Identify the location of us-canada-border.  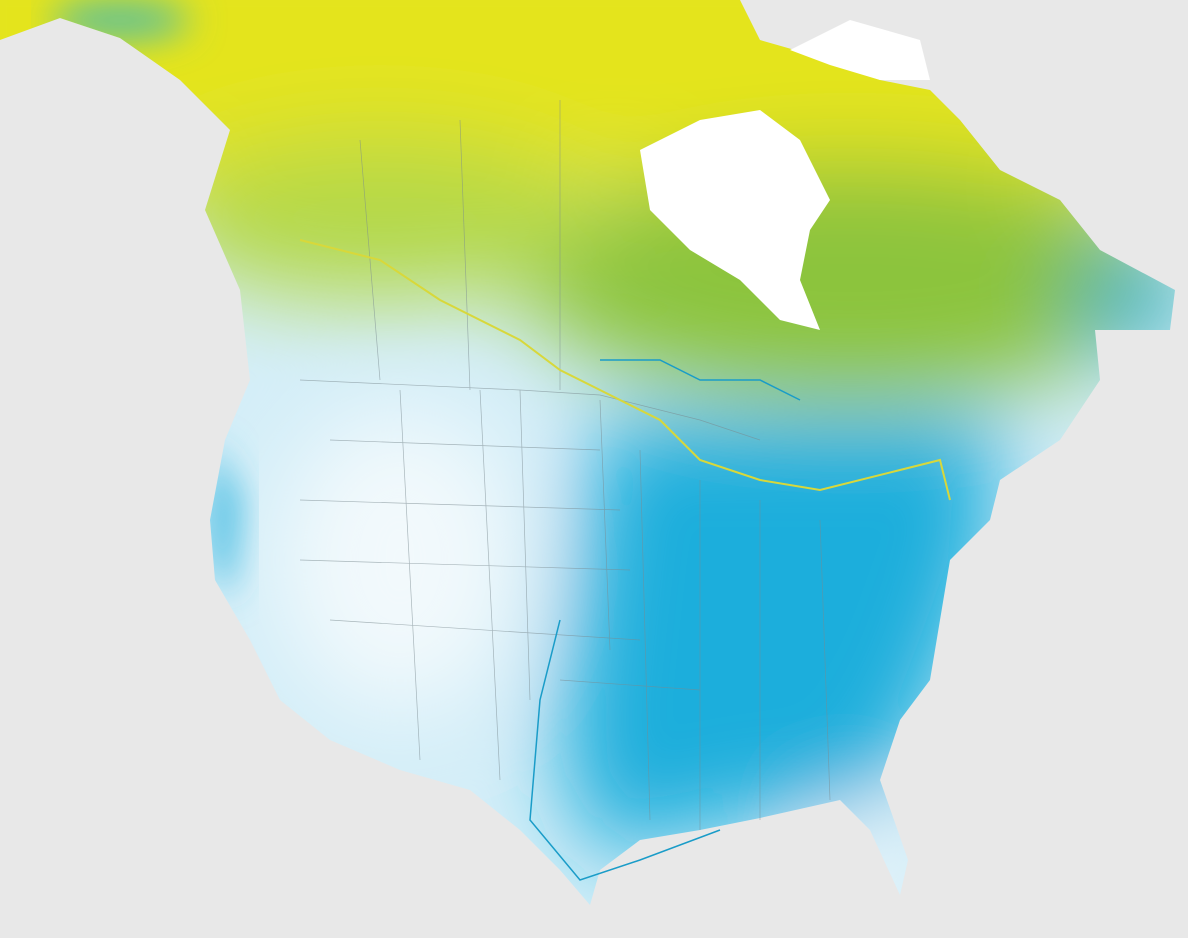
(530, 410).